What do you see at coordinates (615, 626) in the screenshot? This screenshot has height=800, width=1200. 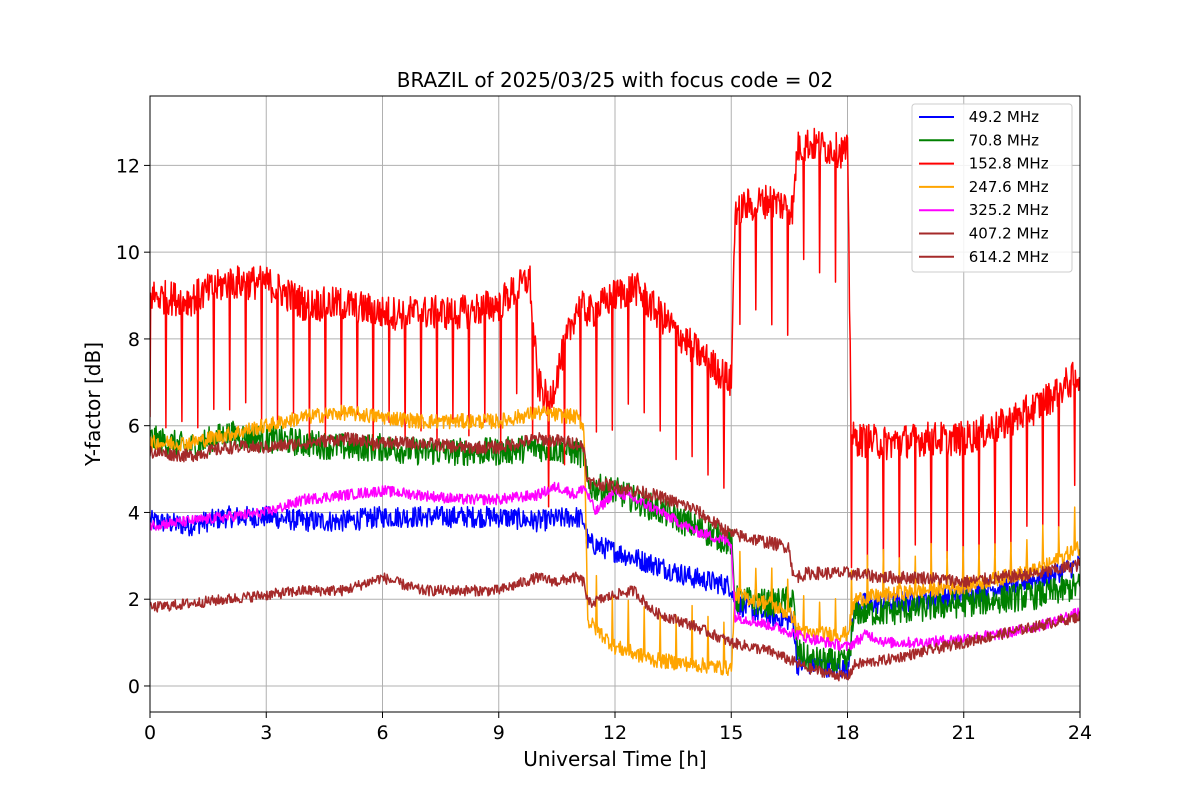 I see `series-line` at bounding box center [615, 626].